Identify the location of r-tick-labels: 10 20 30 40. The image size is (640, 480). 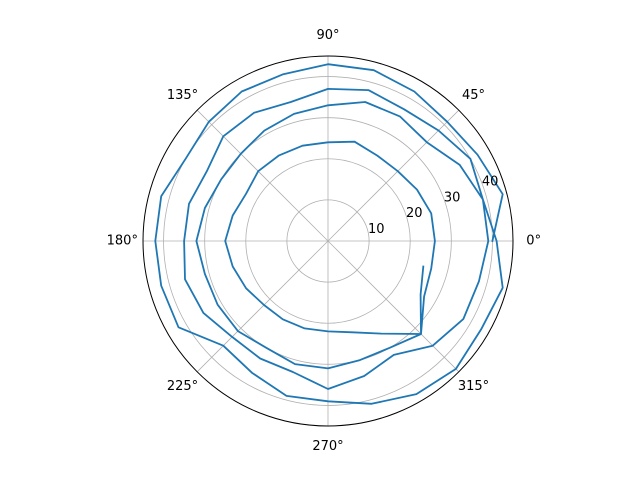
(433, 206).